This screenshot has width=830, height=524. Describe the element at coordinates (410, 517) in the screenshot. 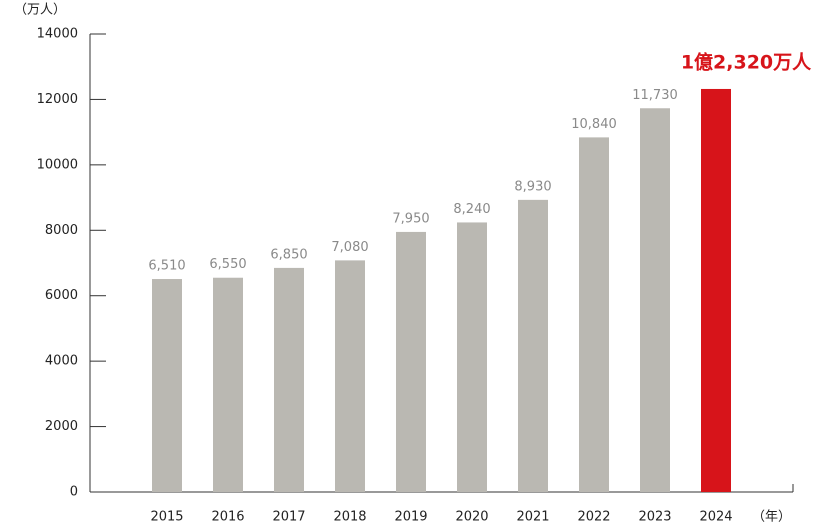

I see `x-tick-label: 2019` at that location.